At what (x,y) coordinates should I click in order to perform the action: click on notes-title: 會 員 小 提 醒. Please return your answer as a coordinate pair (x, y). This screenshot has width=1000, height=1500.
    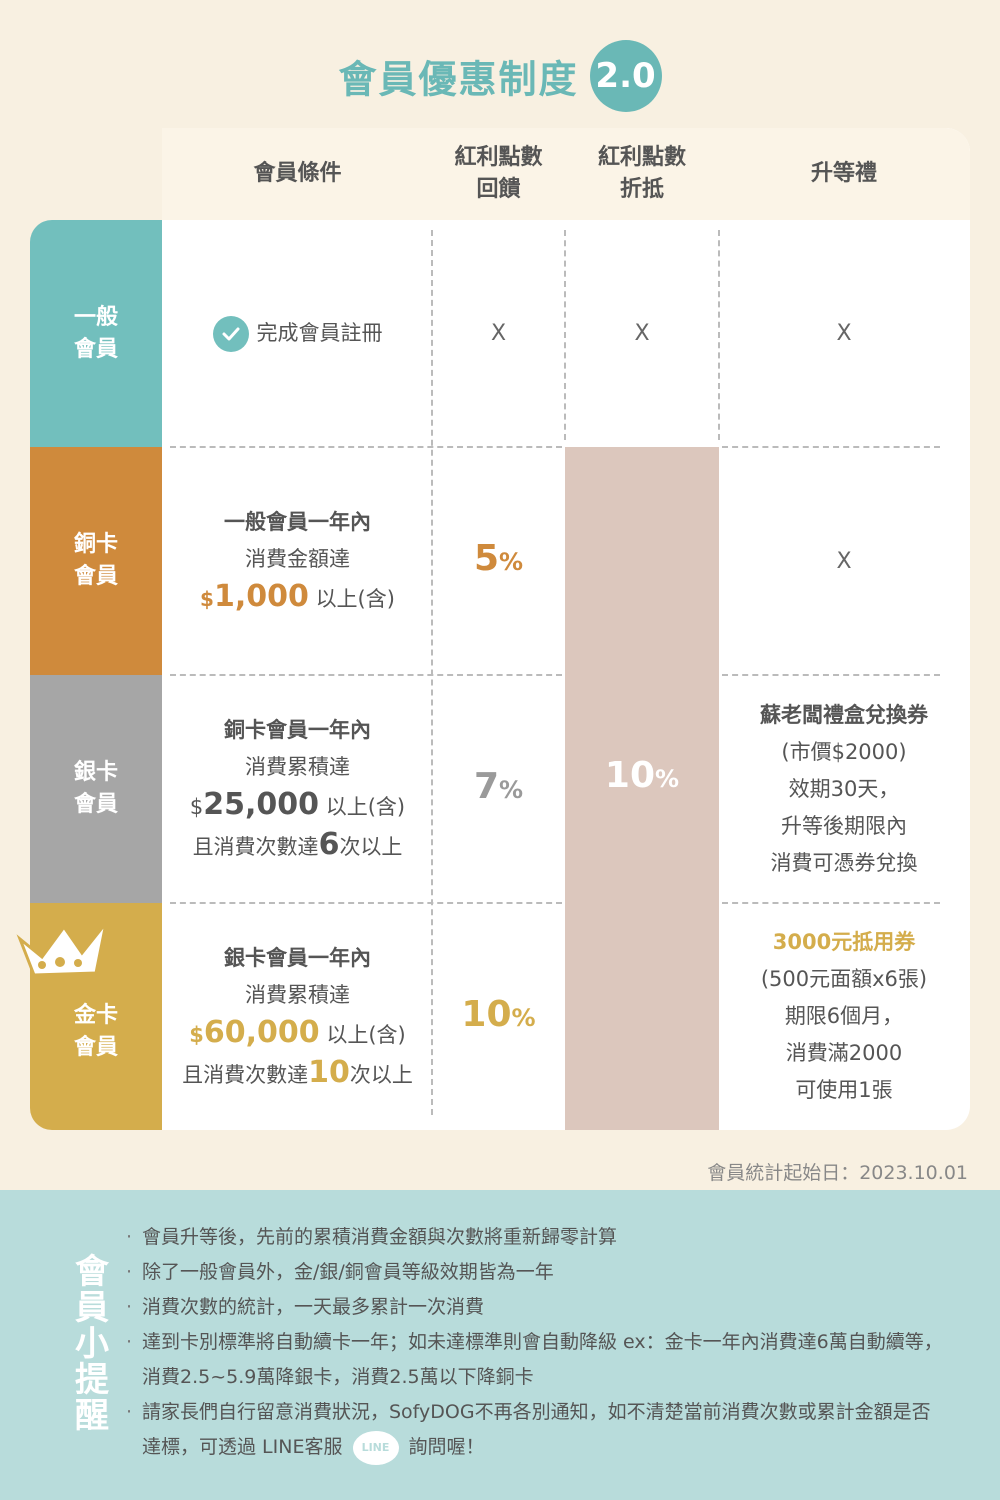
    Looking at the image, I should click on (92, 1344).